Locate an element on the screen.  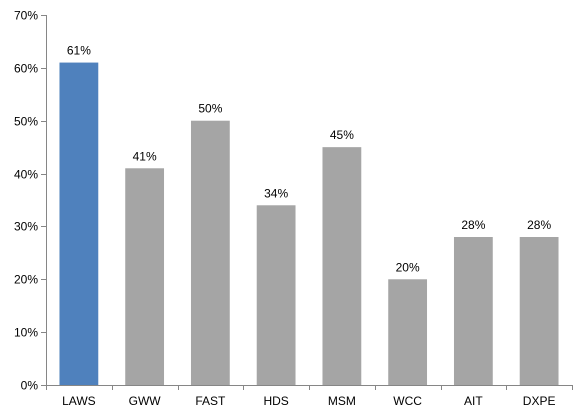
data-label: 50% is located at coordinates (210, 109).